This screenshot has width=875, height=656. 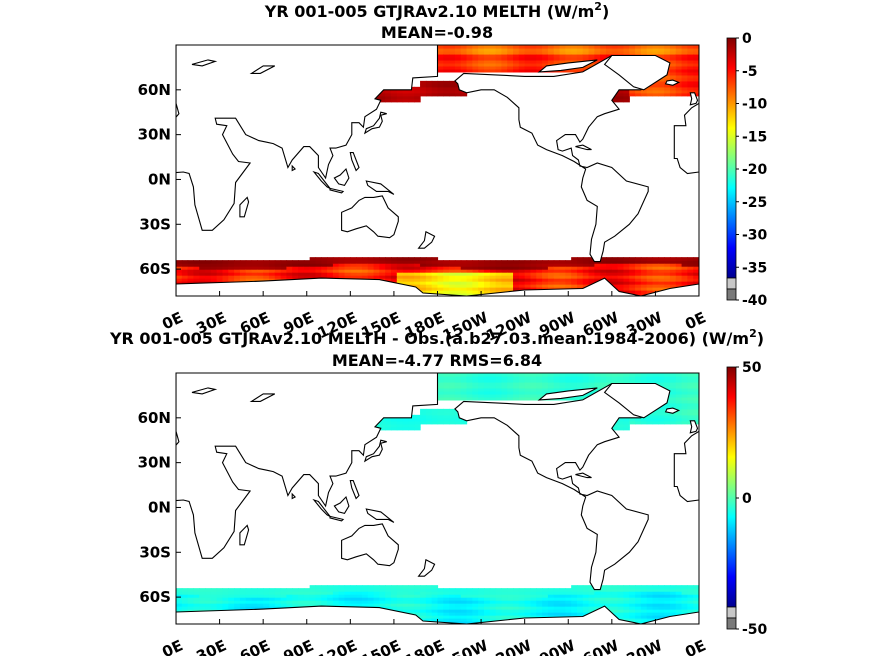 What do you see at coordinates (731, 623) in the screenshot?
I see `colorbar-under-bin` at bounding box center [731, 623].